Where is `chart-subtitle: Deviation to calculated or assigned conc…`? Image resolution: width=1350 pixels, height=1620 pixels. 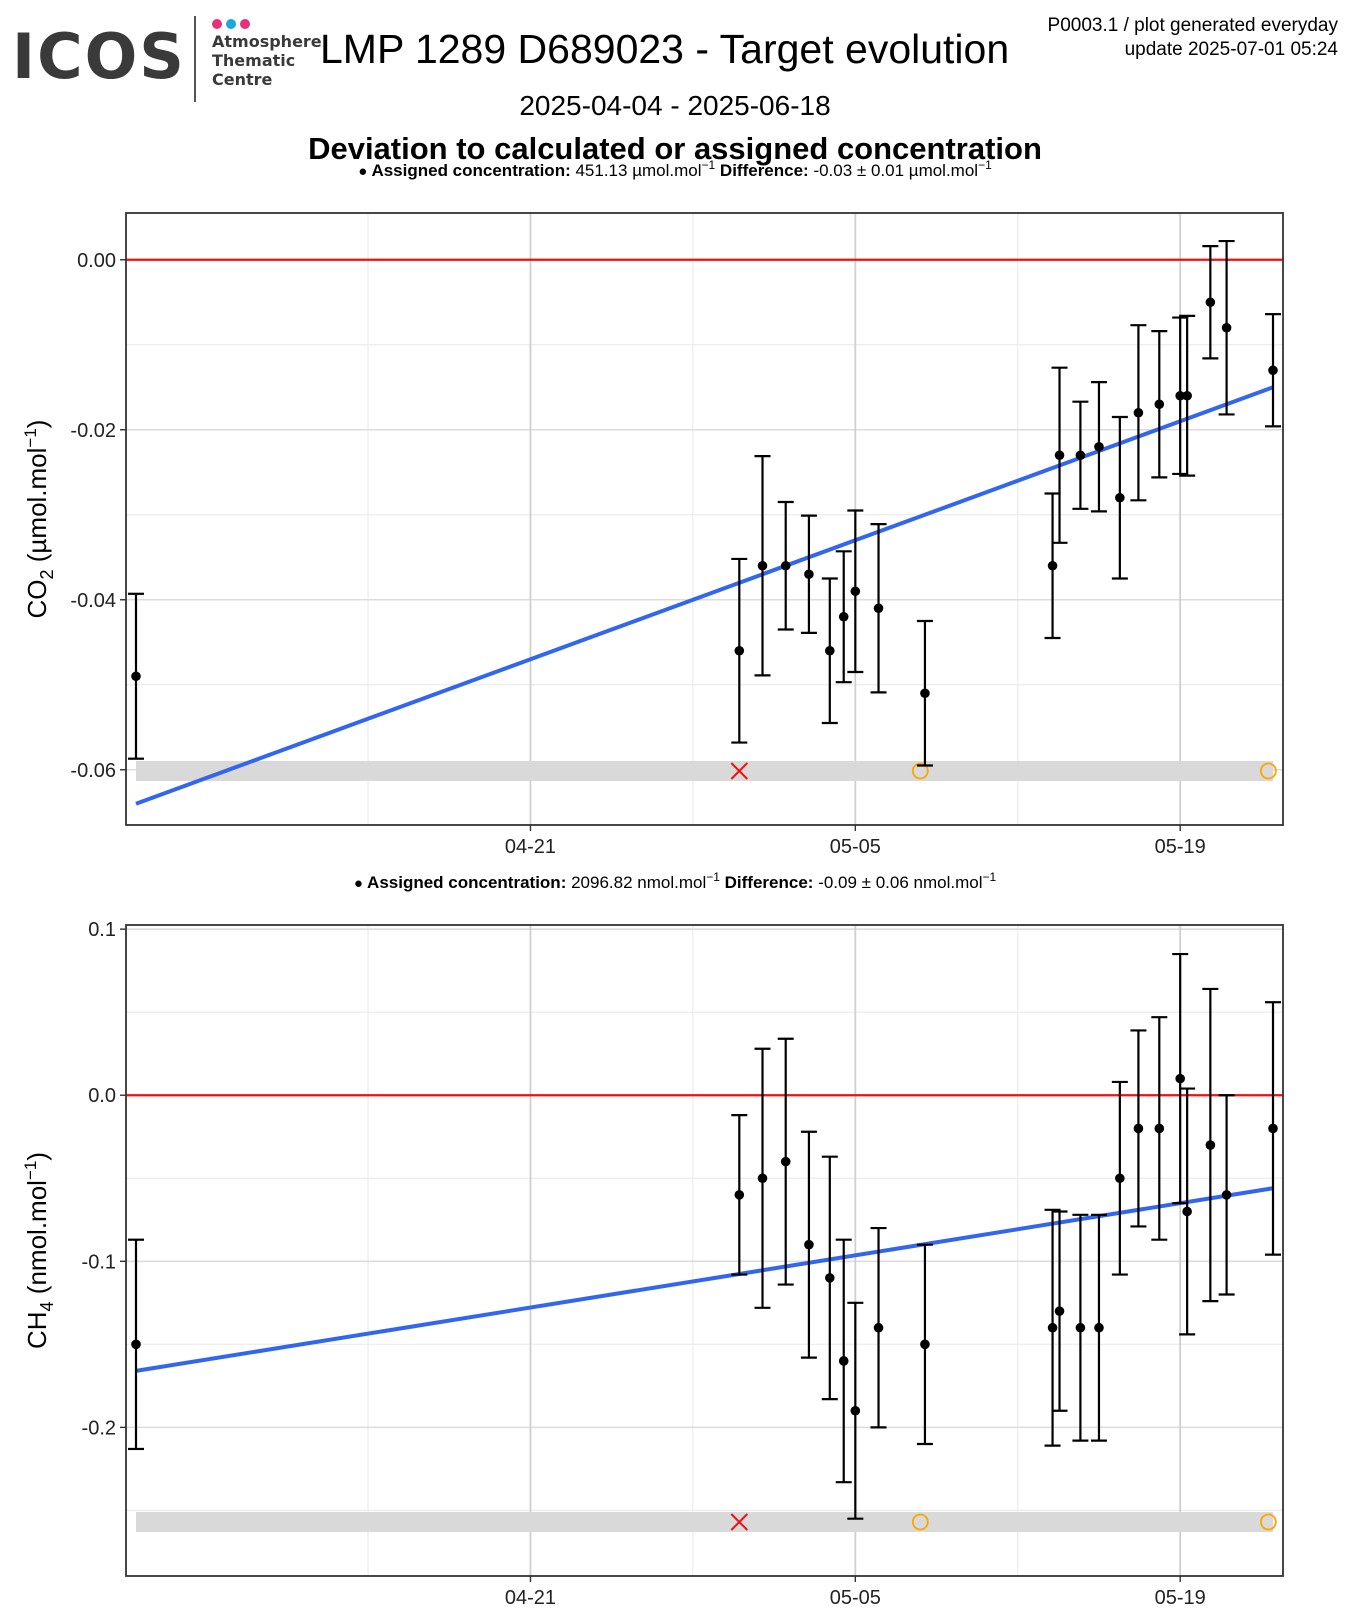 chart-subtitle: Deviation to calculated or assigned conc… is located at coordinates (675, 148).